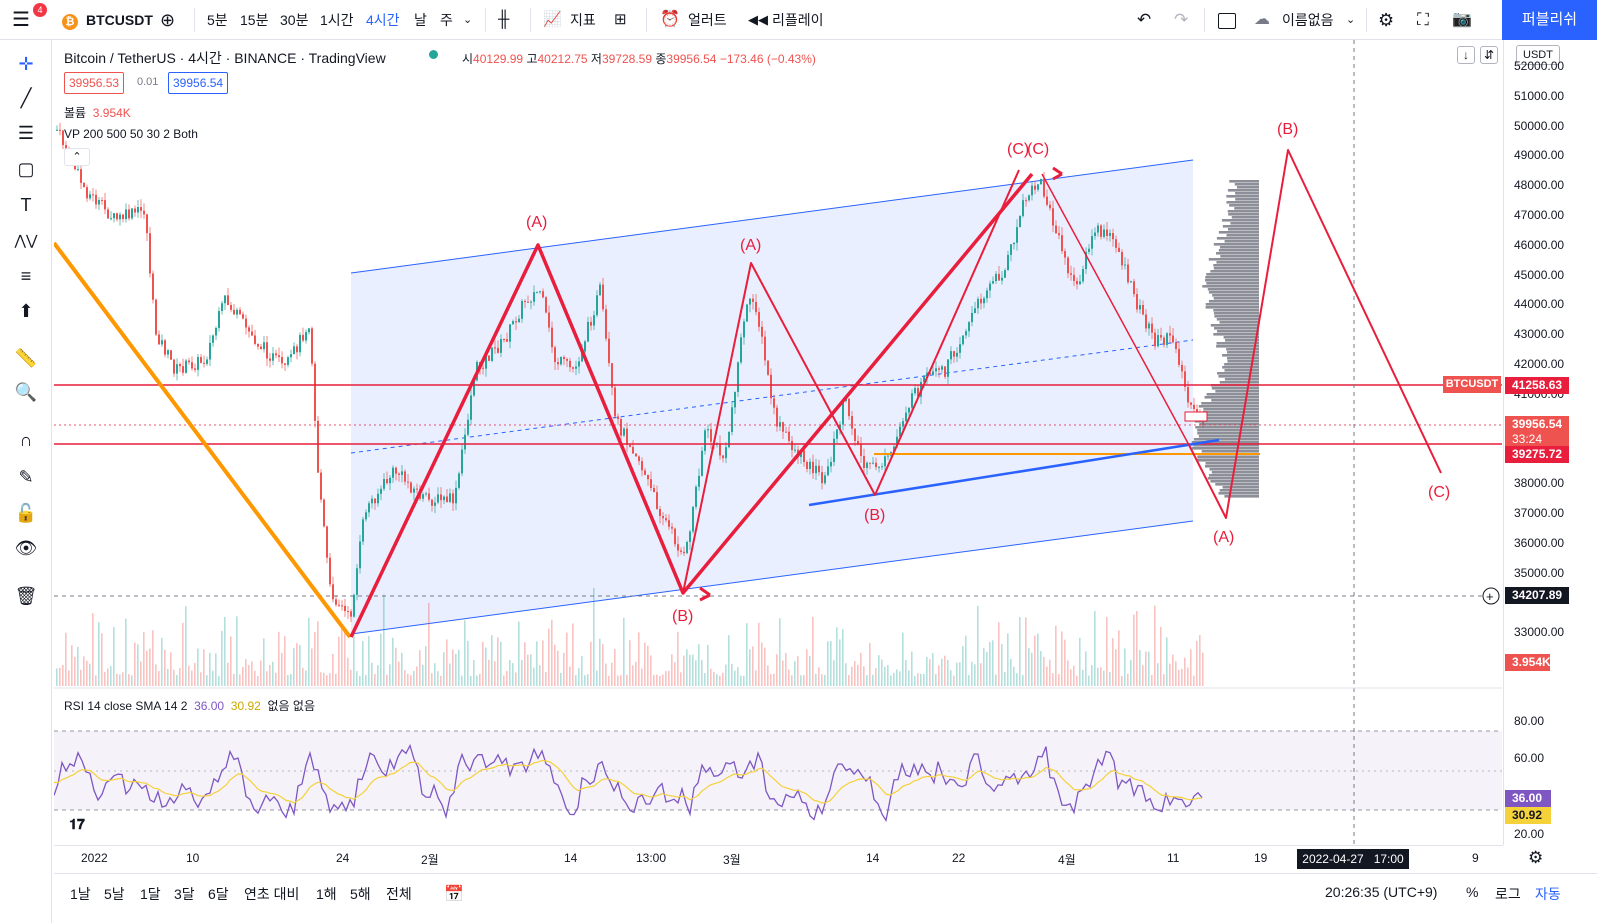 The image size is (1597, 923). What do you see at coordinates (168, 20) in the screenshot?
I see `compare-add-icon: ⊕` at bounding box center [168, 20].